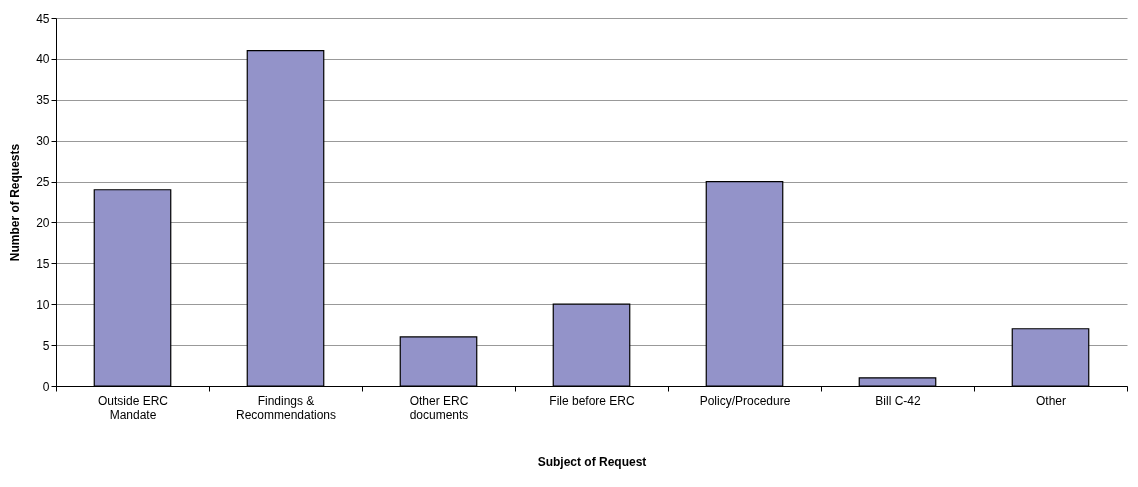  I want to click on y-tick-label: 15, so click(43, 263).